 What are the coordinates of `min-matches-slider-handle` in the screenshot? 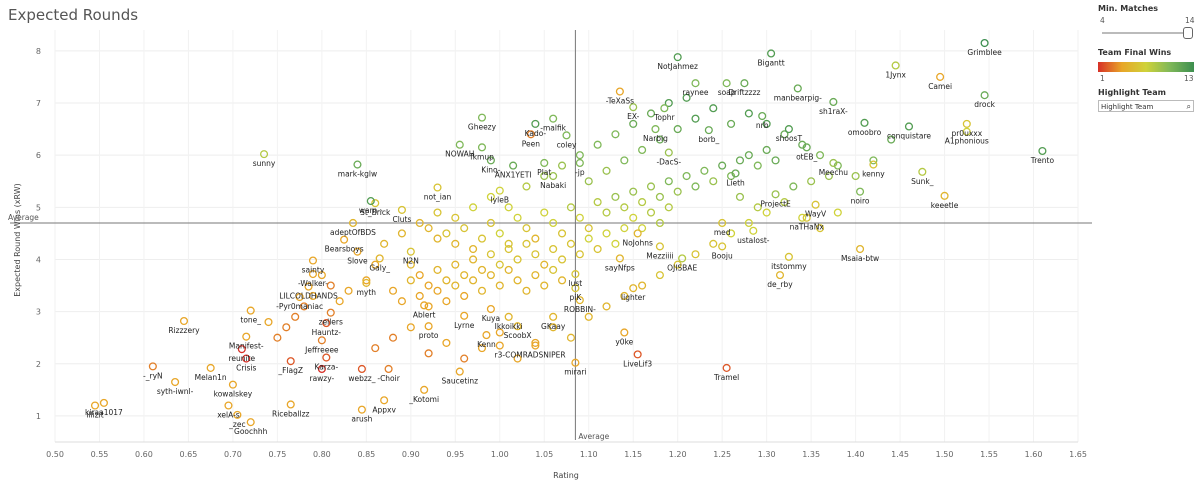 It's located at (1188, 33).